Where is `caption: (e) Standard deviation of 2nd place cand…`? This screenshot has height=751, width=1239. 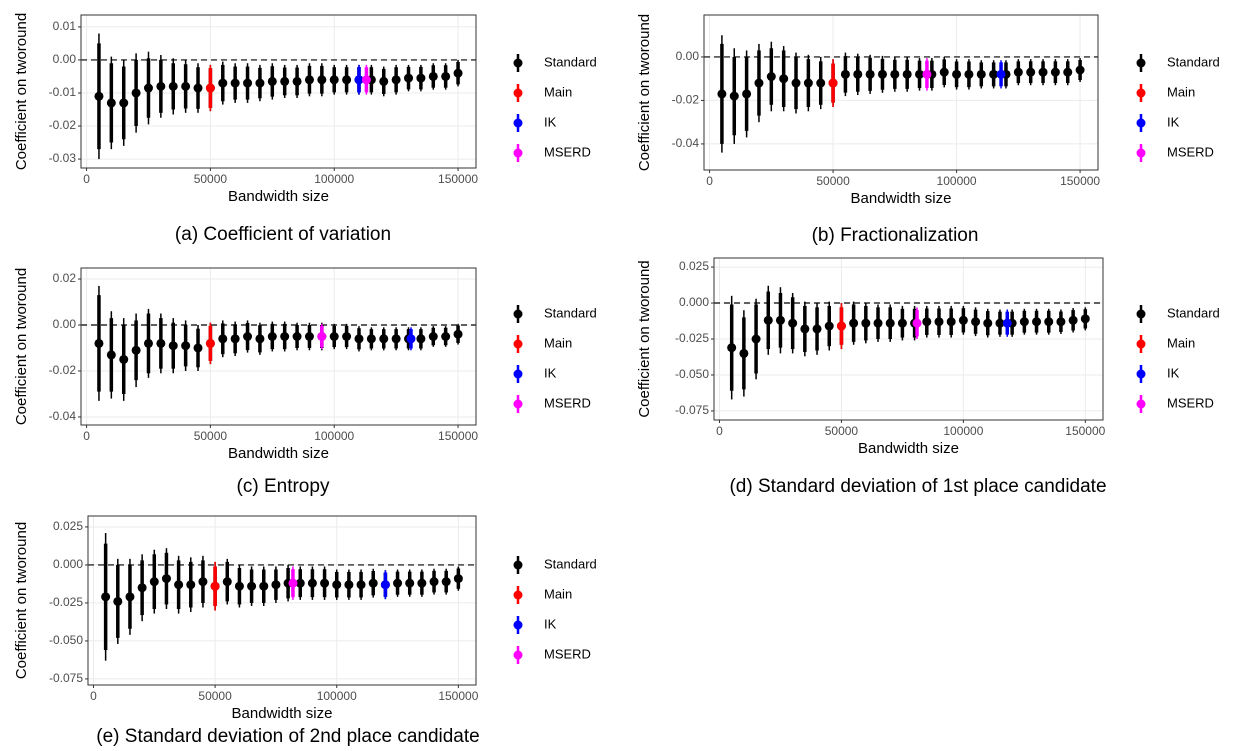 caption: (e) Standard deviation of 2nd place cand… is located at coordinates (287, 736).